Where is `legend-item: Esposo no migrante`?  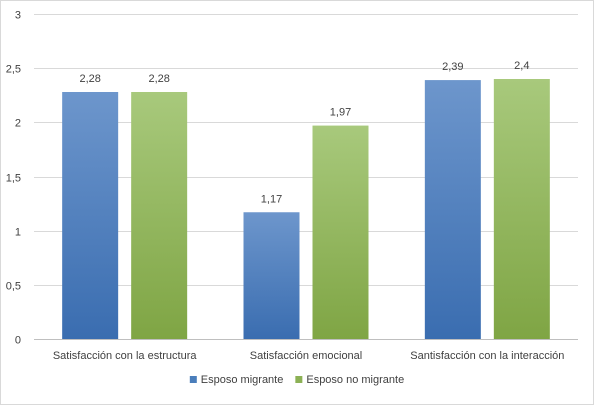 legend-item: Esposo no migrante is located at coordinates (349, 380).